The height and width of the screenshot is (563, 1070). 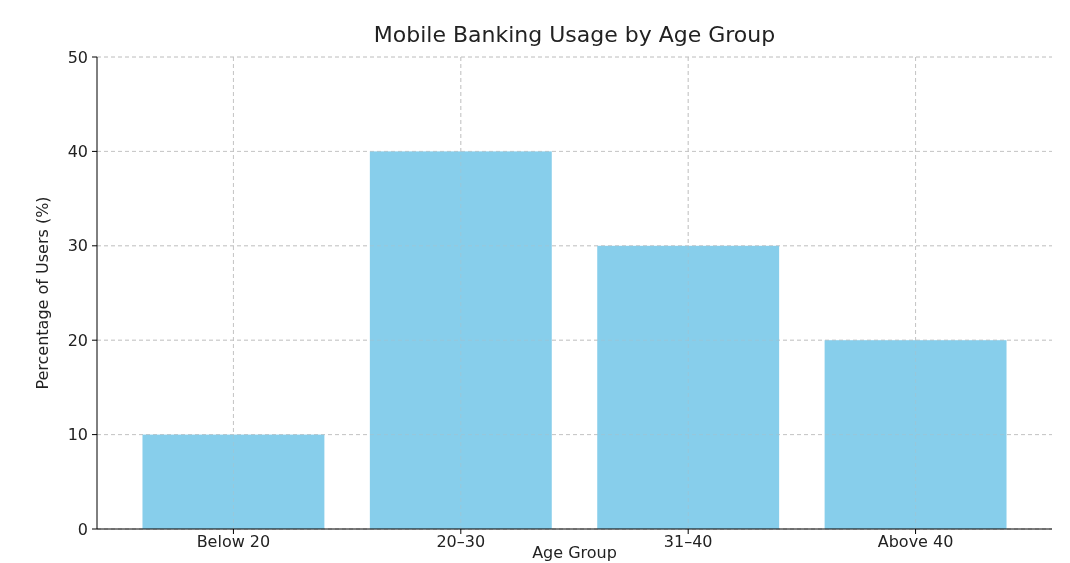 I want to click on x-tick-label: 20–30, so click(x=461, y=541).